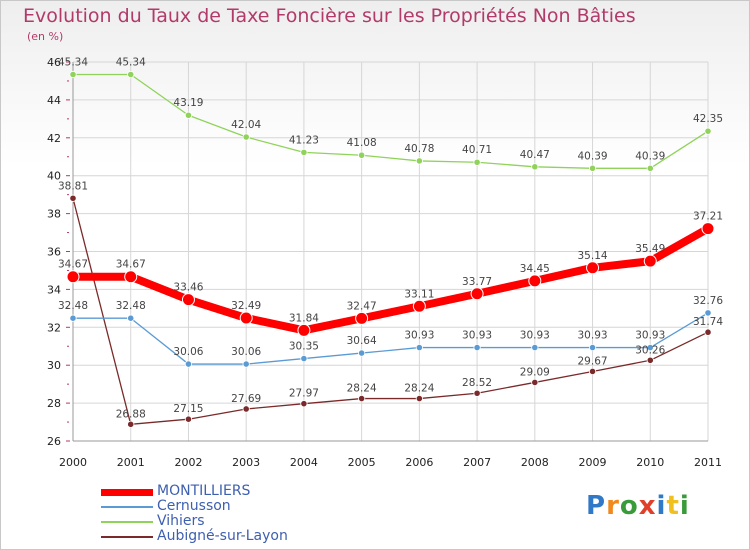  Describe the element at coordinates (181, 521) in the screenshot. I see `legend-label: Vihiers` at that location.